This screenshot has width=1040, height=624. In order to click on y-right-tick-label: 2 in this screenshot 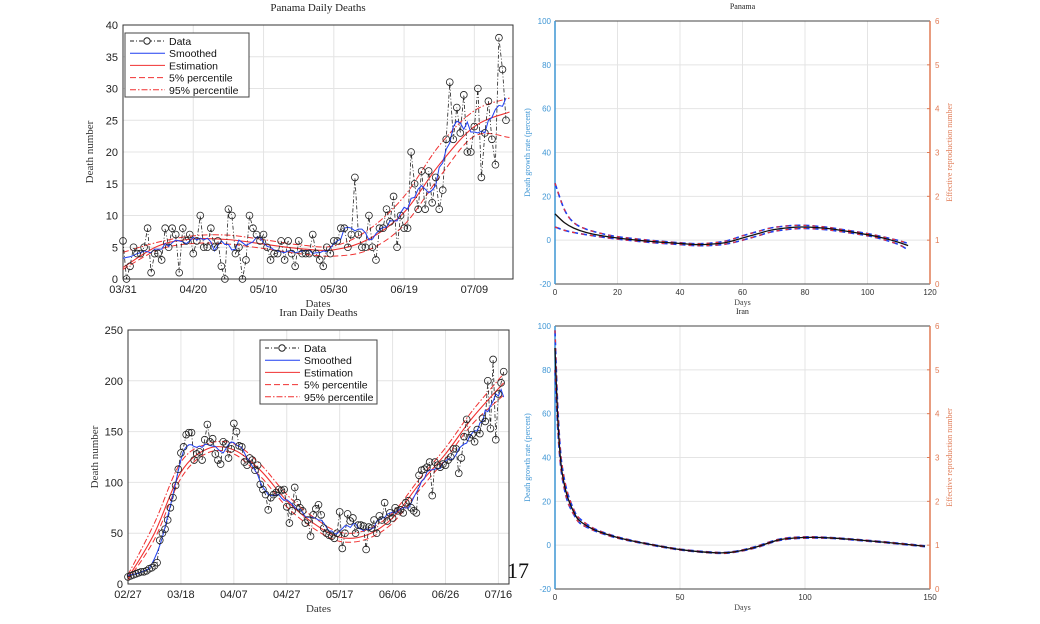, I will do `click(937, 196)`.